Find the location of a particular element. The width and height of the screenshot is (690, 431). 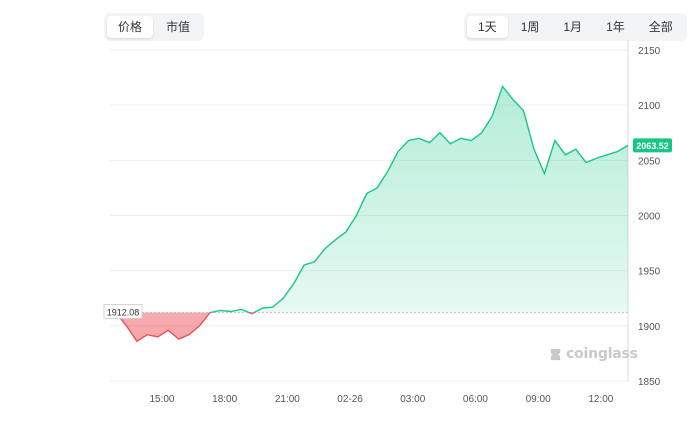

x-tick-label: 21:00 is located at coordinates (287, 399).